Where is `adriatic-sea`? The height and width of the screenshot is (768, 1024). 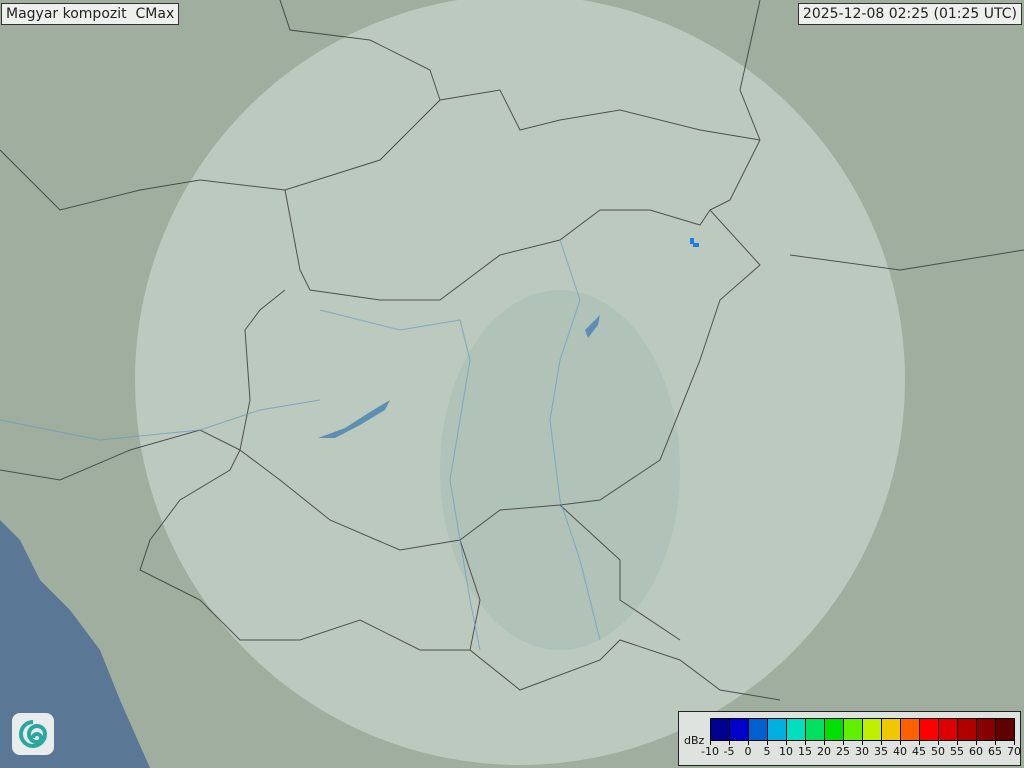
adriatic-sea is located at coordinates (75, 644).